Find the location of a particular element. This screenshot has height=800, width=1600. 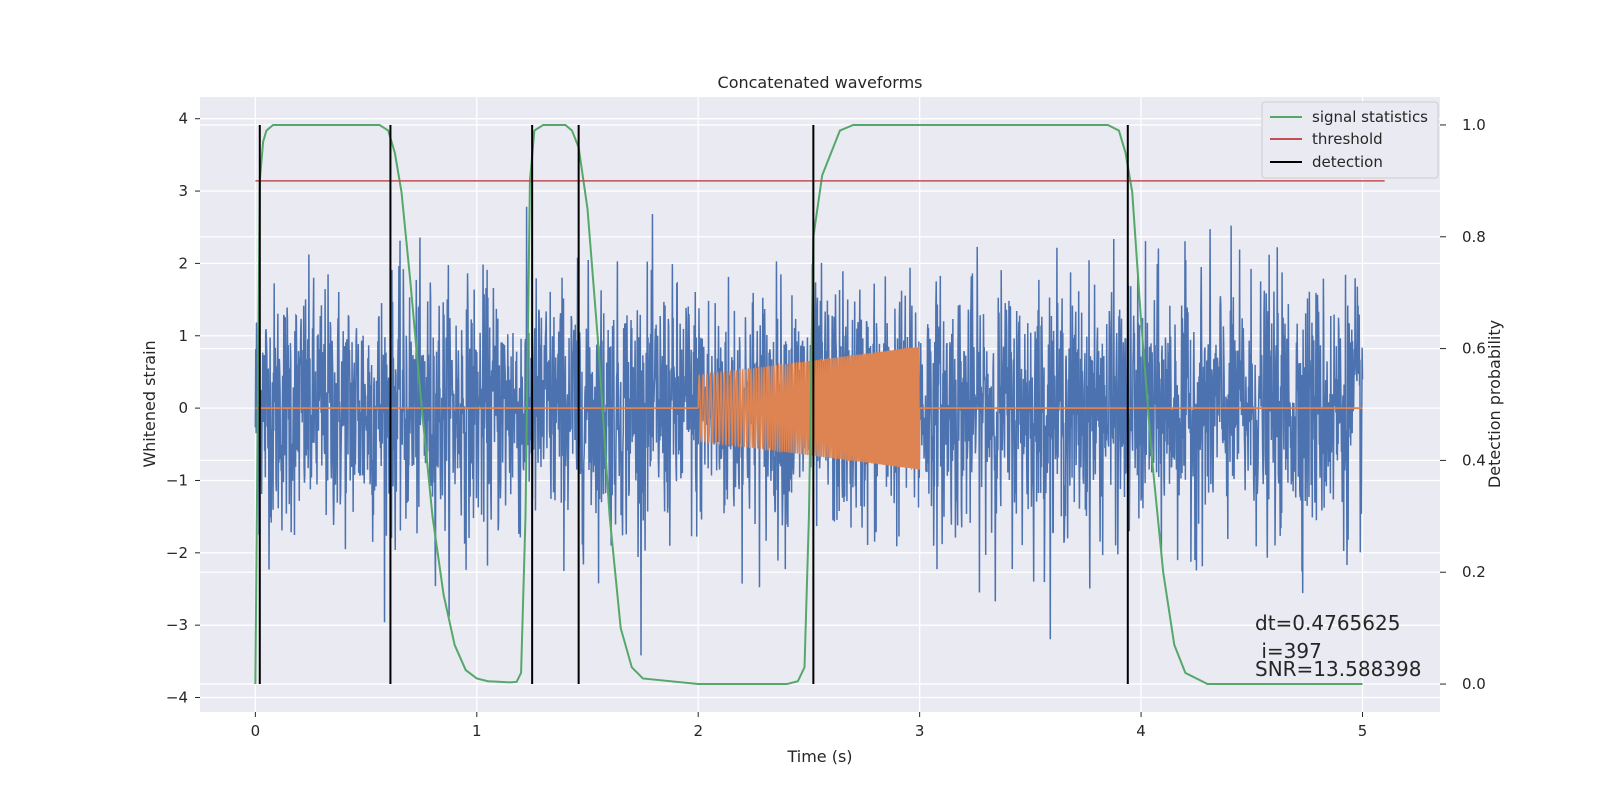

y2-tick-label: 0.0 is located at coordinates (1474, 684).